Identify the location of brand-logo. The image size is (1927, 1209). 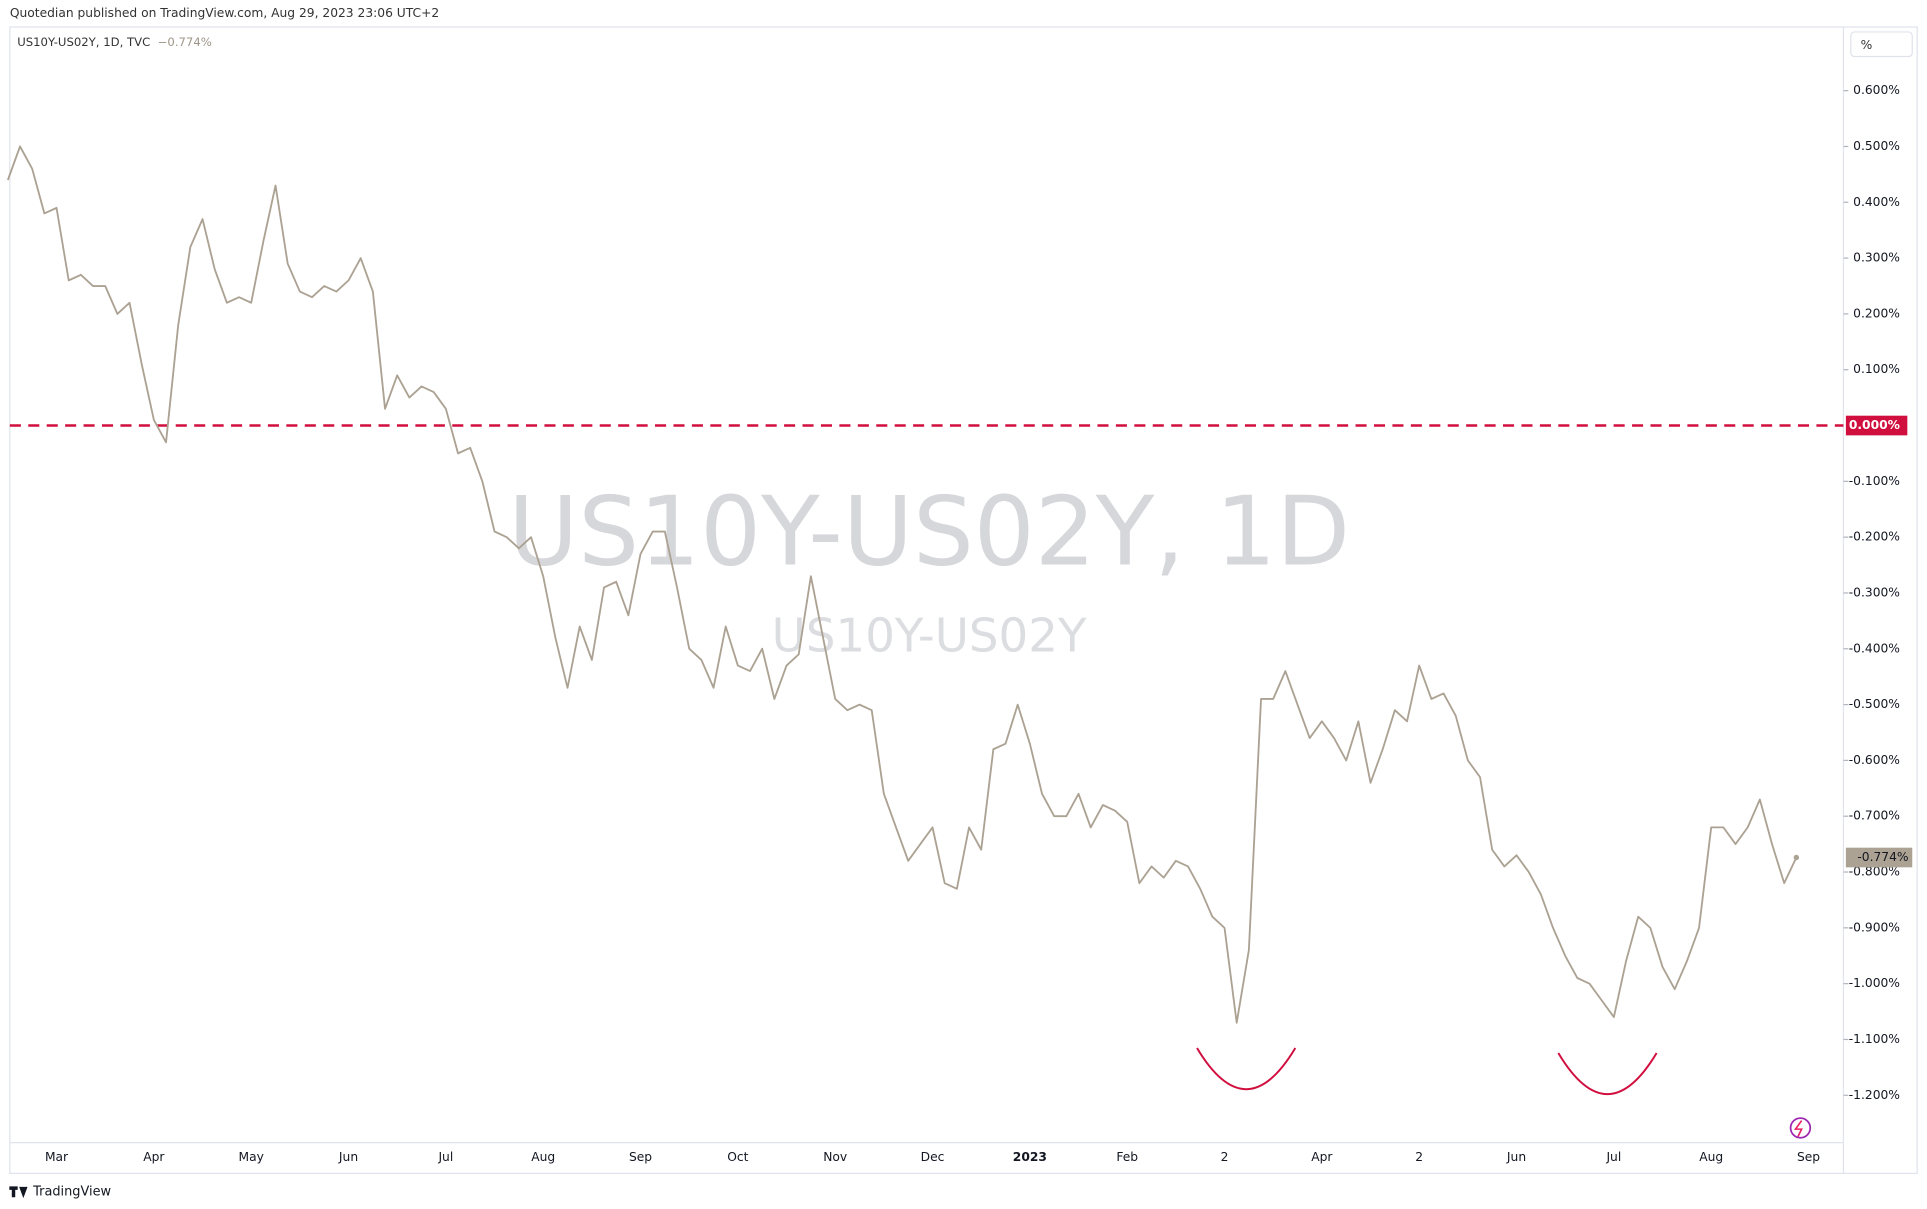
(18, 1192).